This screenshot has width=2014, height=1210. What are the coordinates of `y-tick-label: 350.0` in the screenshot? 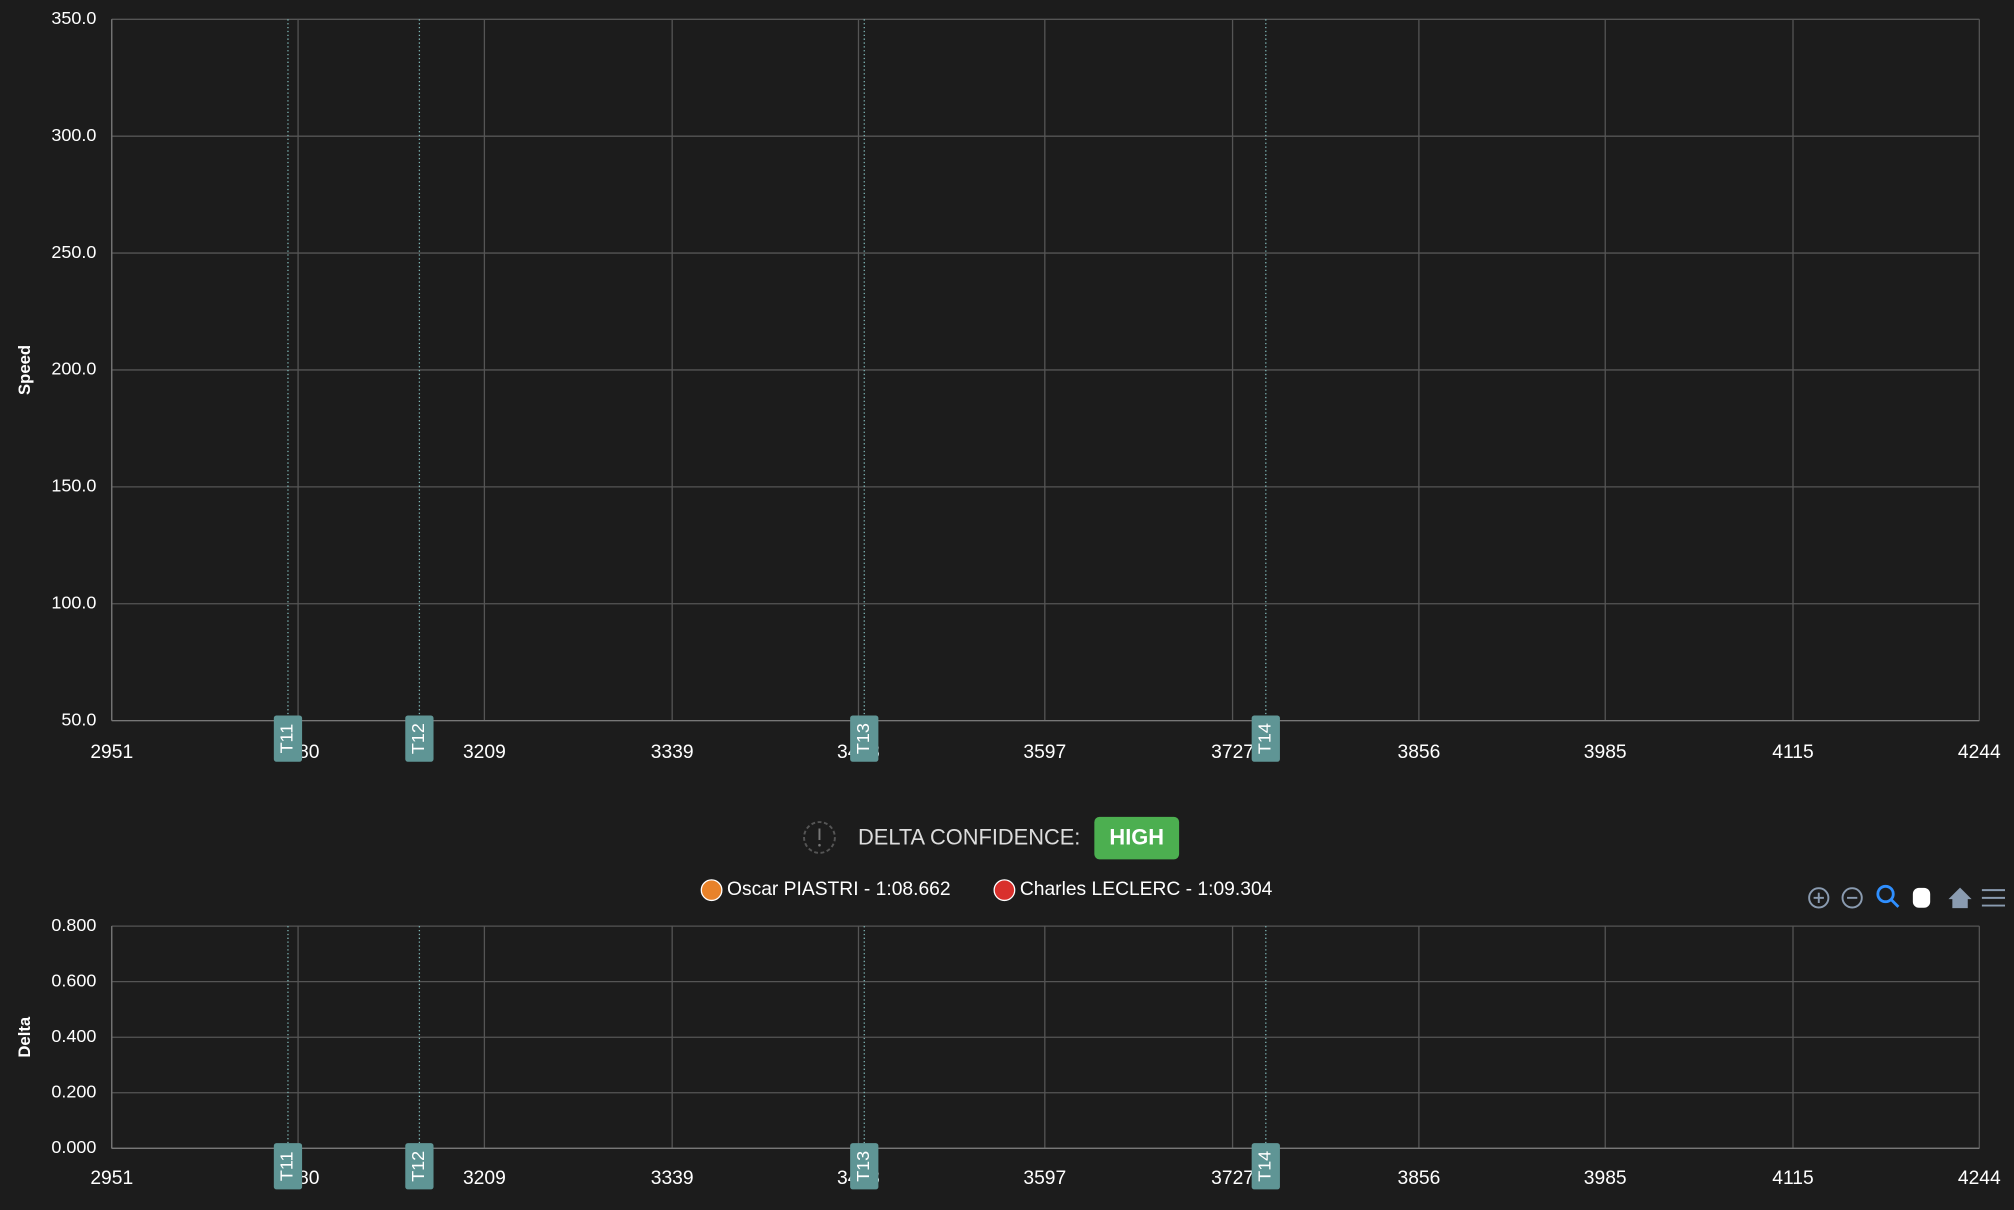 It's located at (73, 18).